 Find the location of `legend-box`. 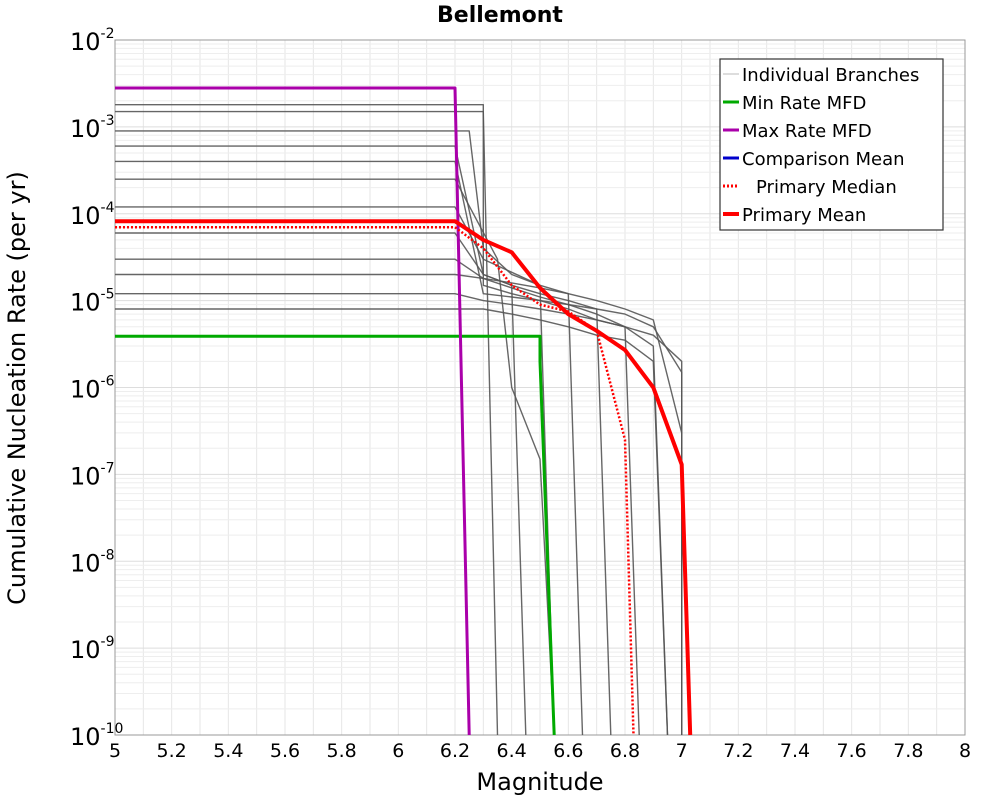

legend-box is located at coordinates (831, 144).